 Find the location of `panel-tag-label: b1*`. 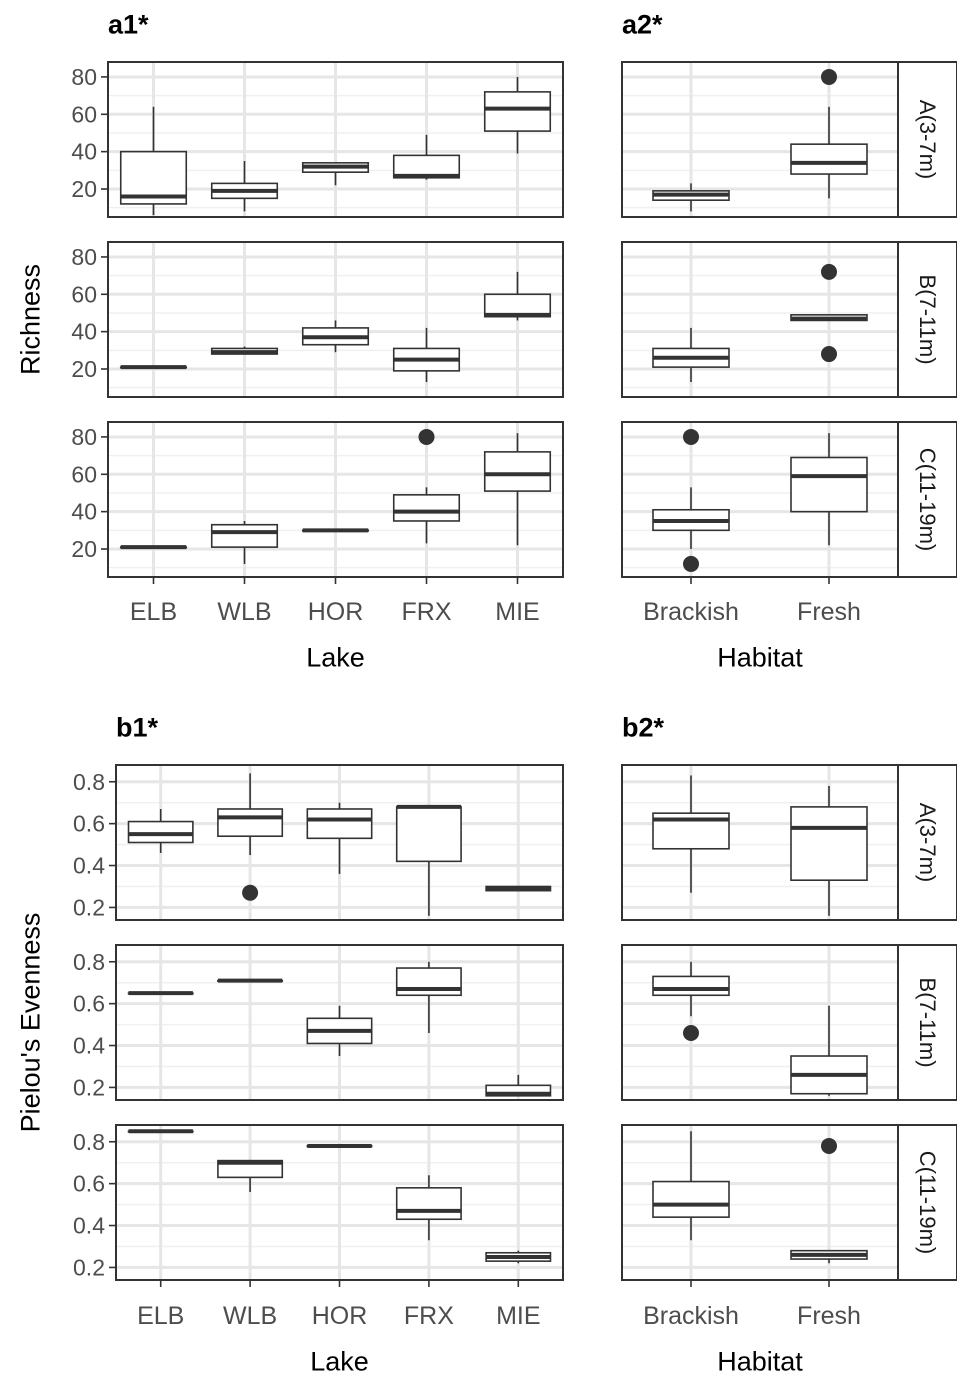

panel-tag-label: b1* is located at coordinates (137, 727).